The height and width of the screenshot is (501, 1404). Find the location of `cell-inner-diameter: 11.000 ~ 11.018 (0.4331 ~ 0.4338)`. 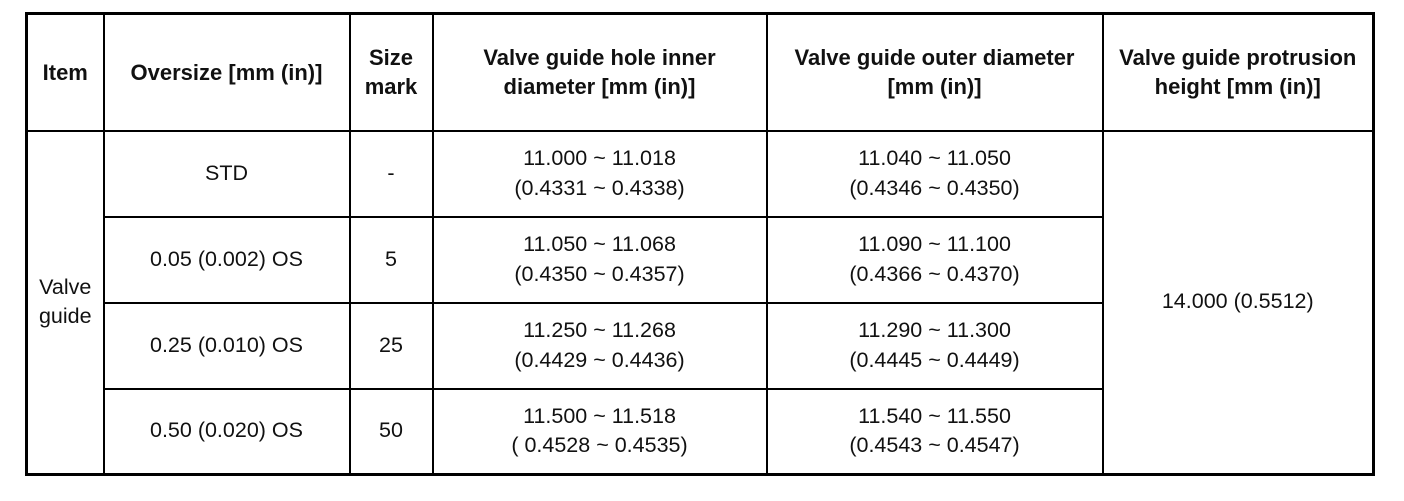

cell-inner-diameter: 11.000 ~ 11.018 (0.4331 ~ 0.4338) is located at coordinates (599, 173).